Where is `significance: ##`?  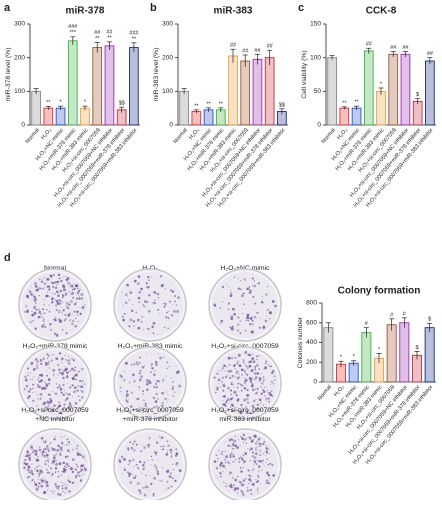
significance: ## is located at coordinates (393, 48).